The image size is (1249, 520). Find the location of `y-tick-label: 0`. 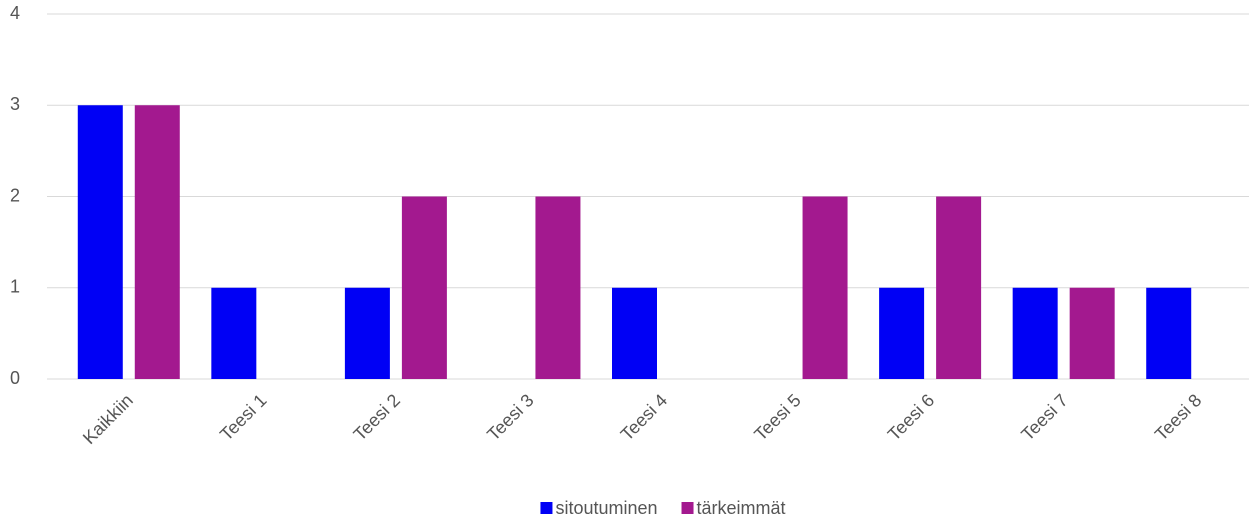

y-tick-label: 0 is located at coordinates (15, 378).